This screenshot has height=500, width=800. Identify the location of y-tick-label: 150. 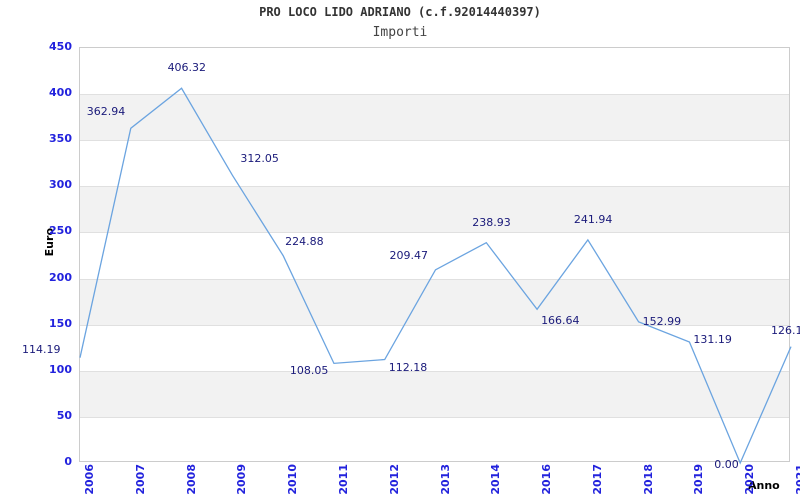
(60, 323).